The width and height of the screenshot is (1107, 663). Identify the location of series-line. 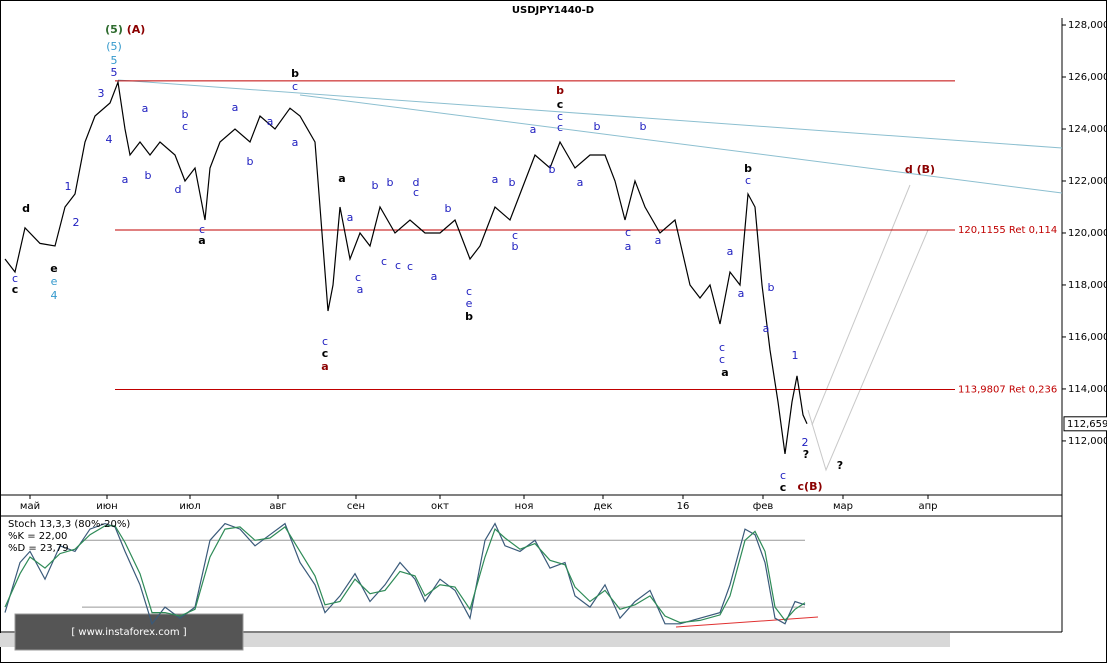
(405, 574).